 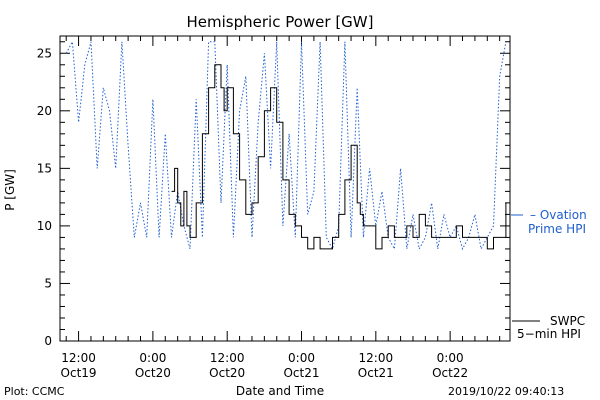 I want to click on legend-ovation-line2: Prime HPI, so click(x=557, y=229).